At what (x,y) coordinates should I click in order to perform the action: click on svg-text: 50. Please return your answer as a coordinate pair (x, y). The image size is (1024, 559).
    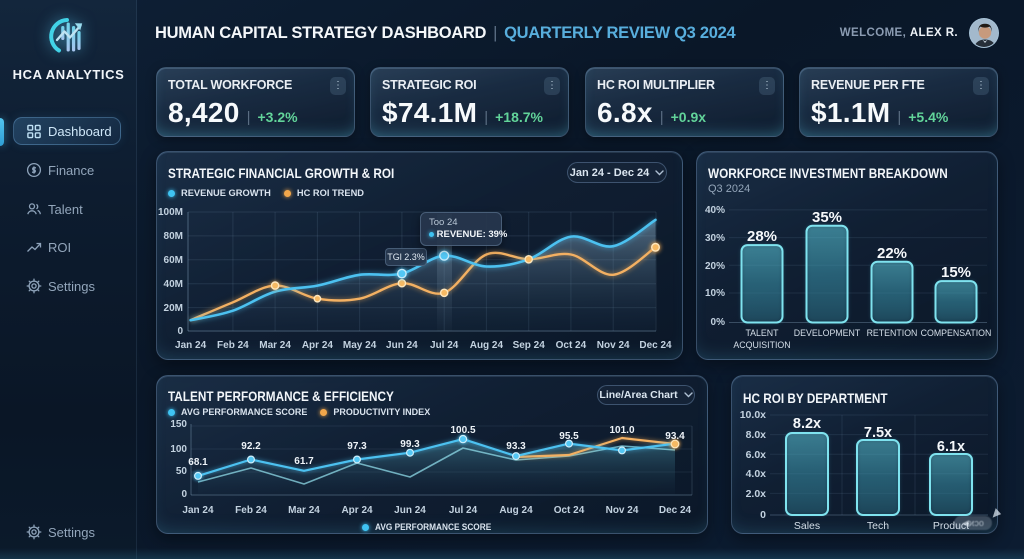
    Looking at the image, I should click on (182, 471).